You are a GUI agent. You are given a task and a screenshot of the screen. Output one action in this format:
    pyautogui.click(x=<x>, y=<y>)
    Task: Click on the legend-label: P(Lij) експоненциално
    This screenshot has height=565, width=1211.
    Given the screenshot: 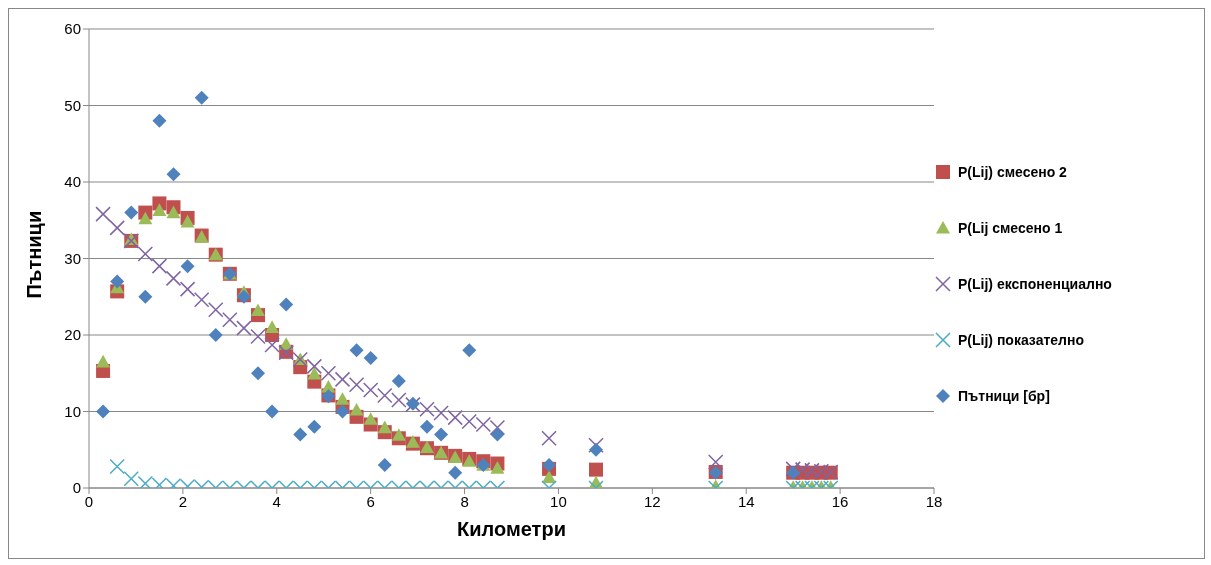 What is the action you would take?
    pyautogui.click(x=1035, y=283)
    